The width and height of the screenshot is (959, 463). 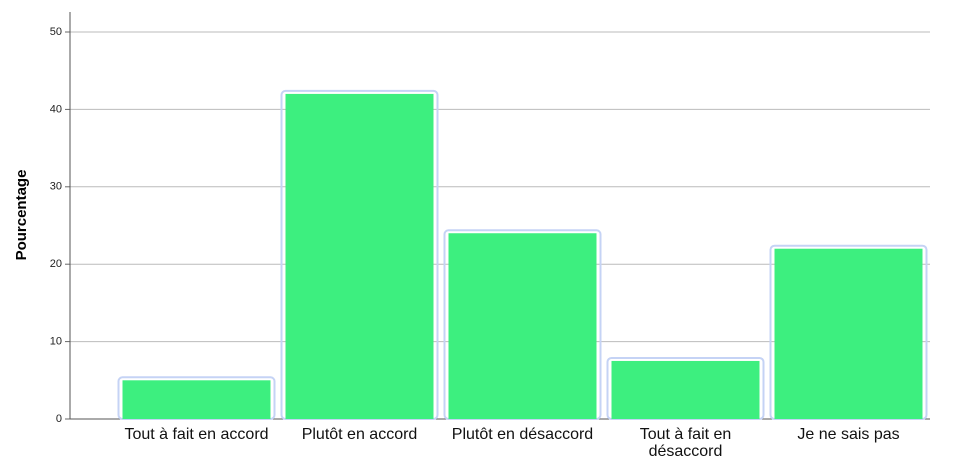 I want to click on x-tick-label: Tout à fait en désaccord, so click(x=685, y=443).